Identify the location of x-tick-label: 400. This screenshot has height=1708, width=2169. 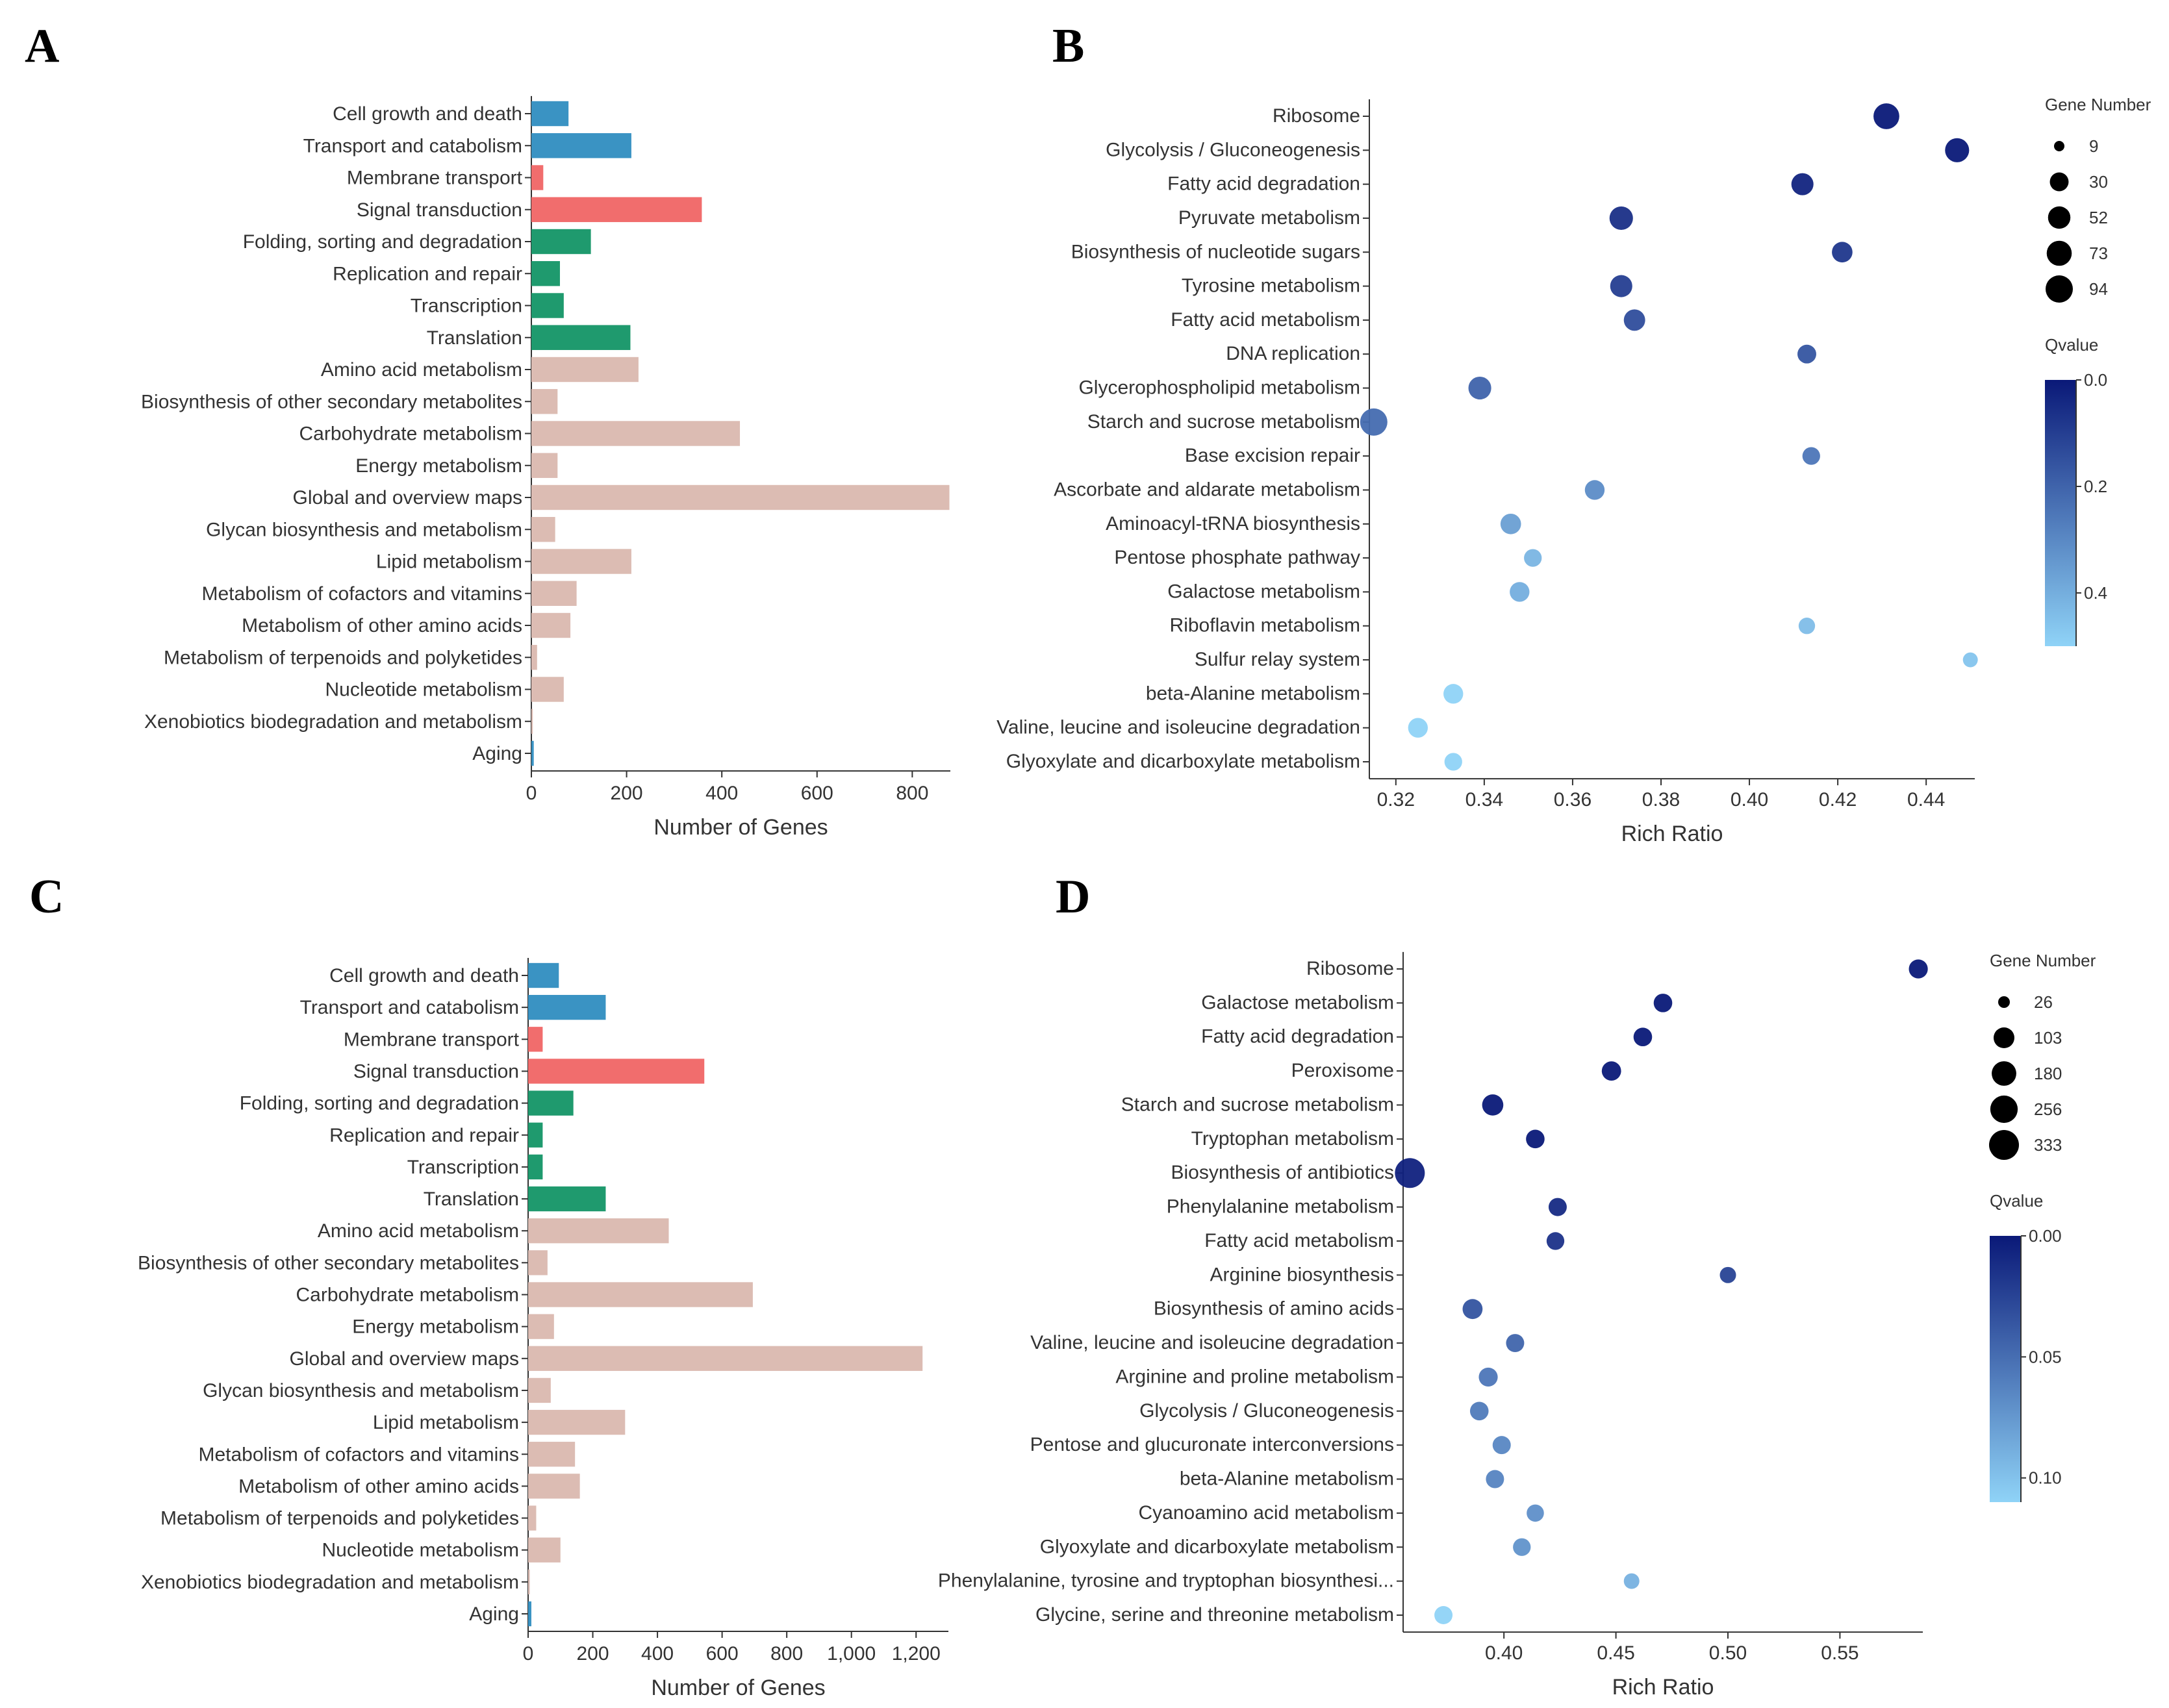
(657, 1653).